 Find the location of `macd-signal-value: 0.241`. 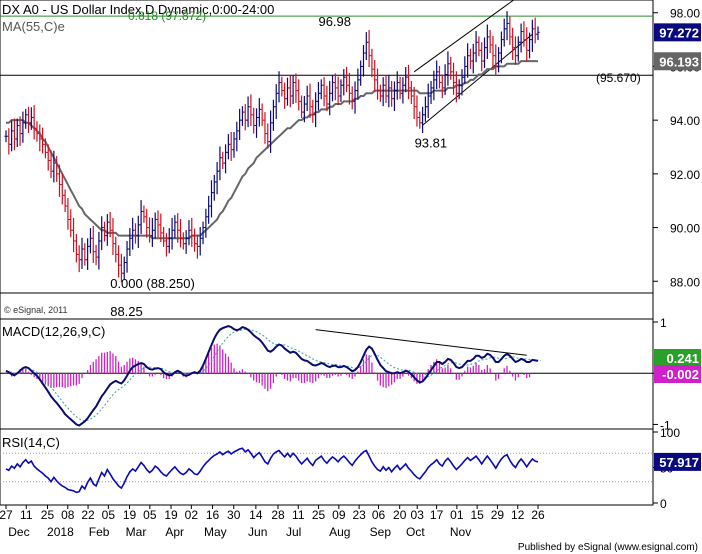

macd-signal-value: 0.241 is located at coordinates (682, 358).